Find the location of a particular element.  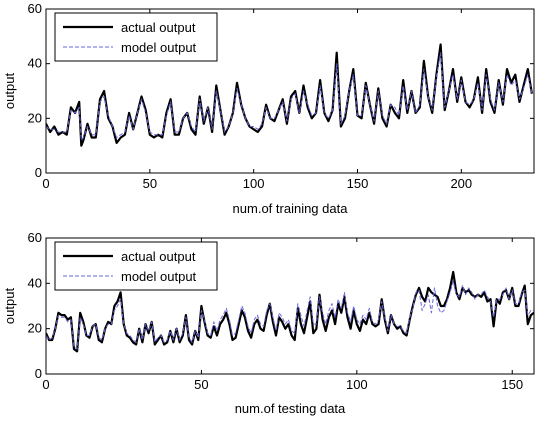

series-line-model is located at coordinates (290, 315).